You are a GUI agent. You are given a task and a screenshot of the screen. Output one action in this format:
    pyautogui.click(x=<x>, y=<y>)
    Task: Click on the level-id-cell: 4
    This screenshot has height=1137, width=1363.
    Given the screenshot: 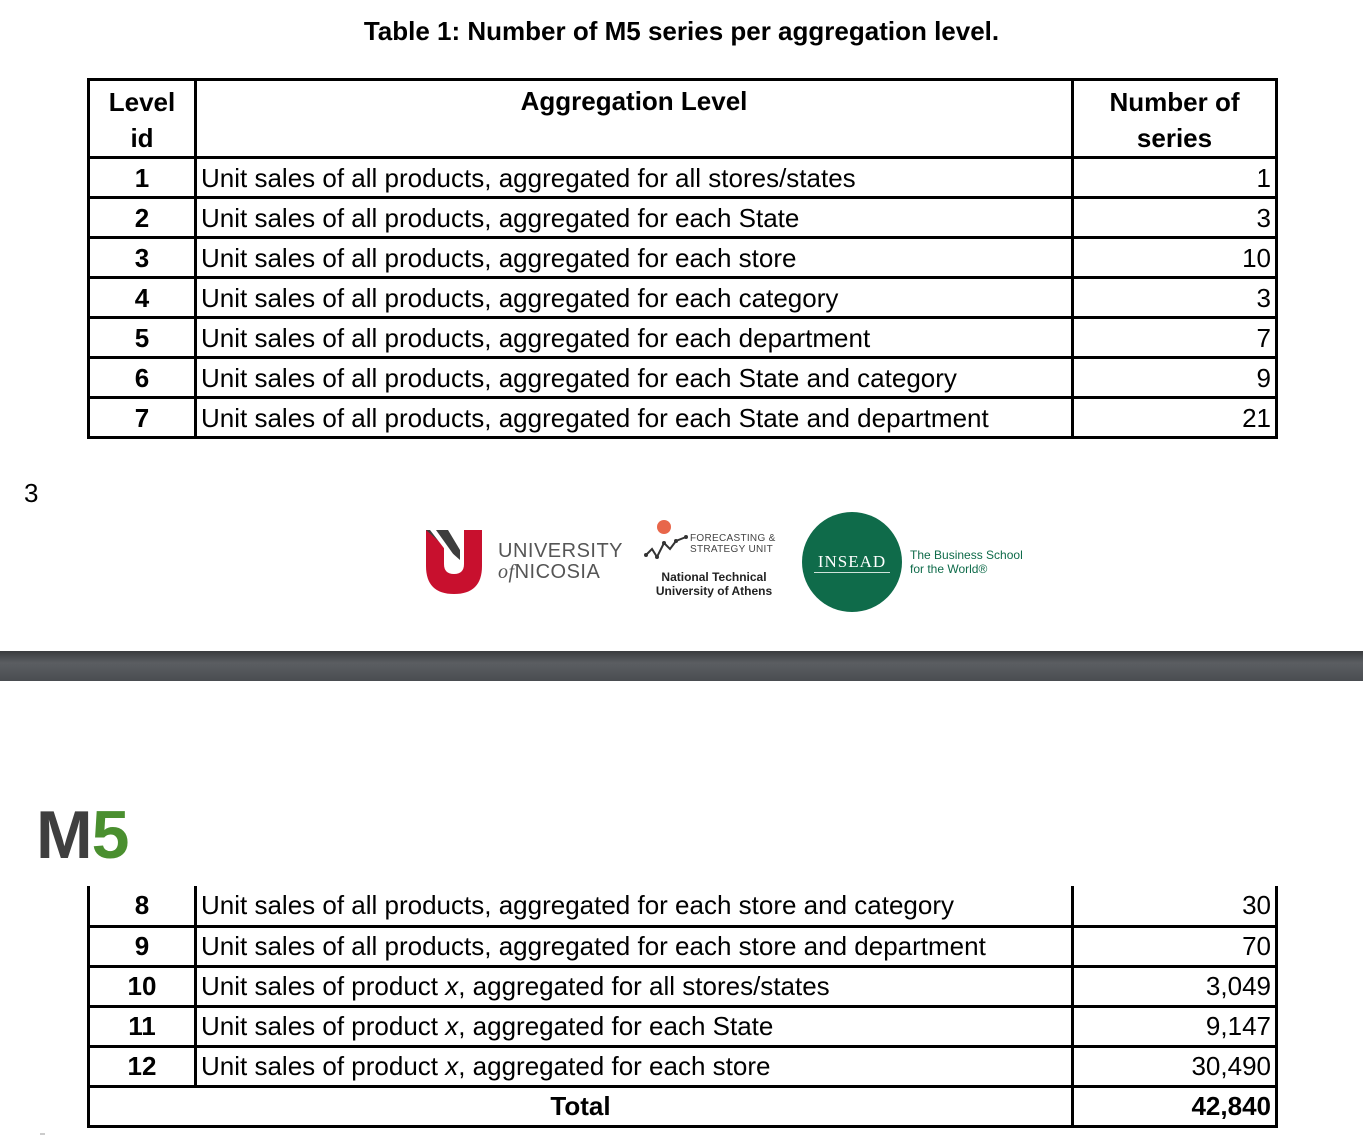 What is the action you would take?
    pyautogui.click(x=142, y=297)
    